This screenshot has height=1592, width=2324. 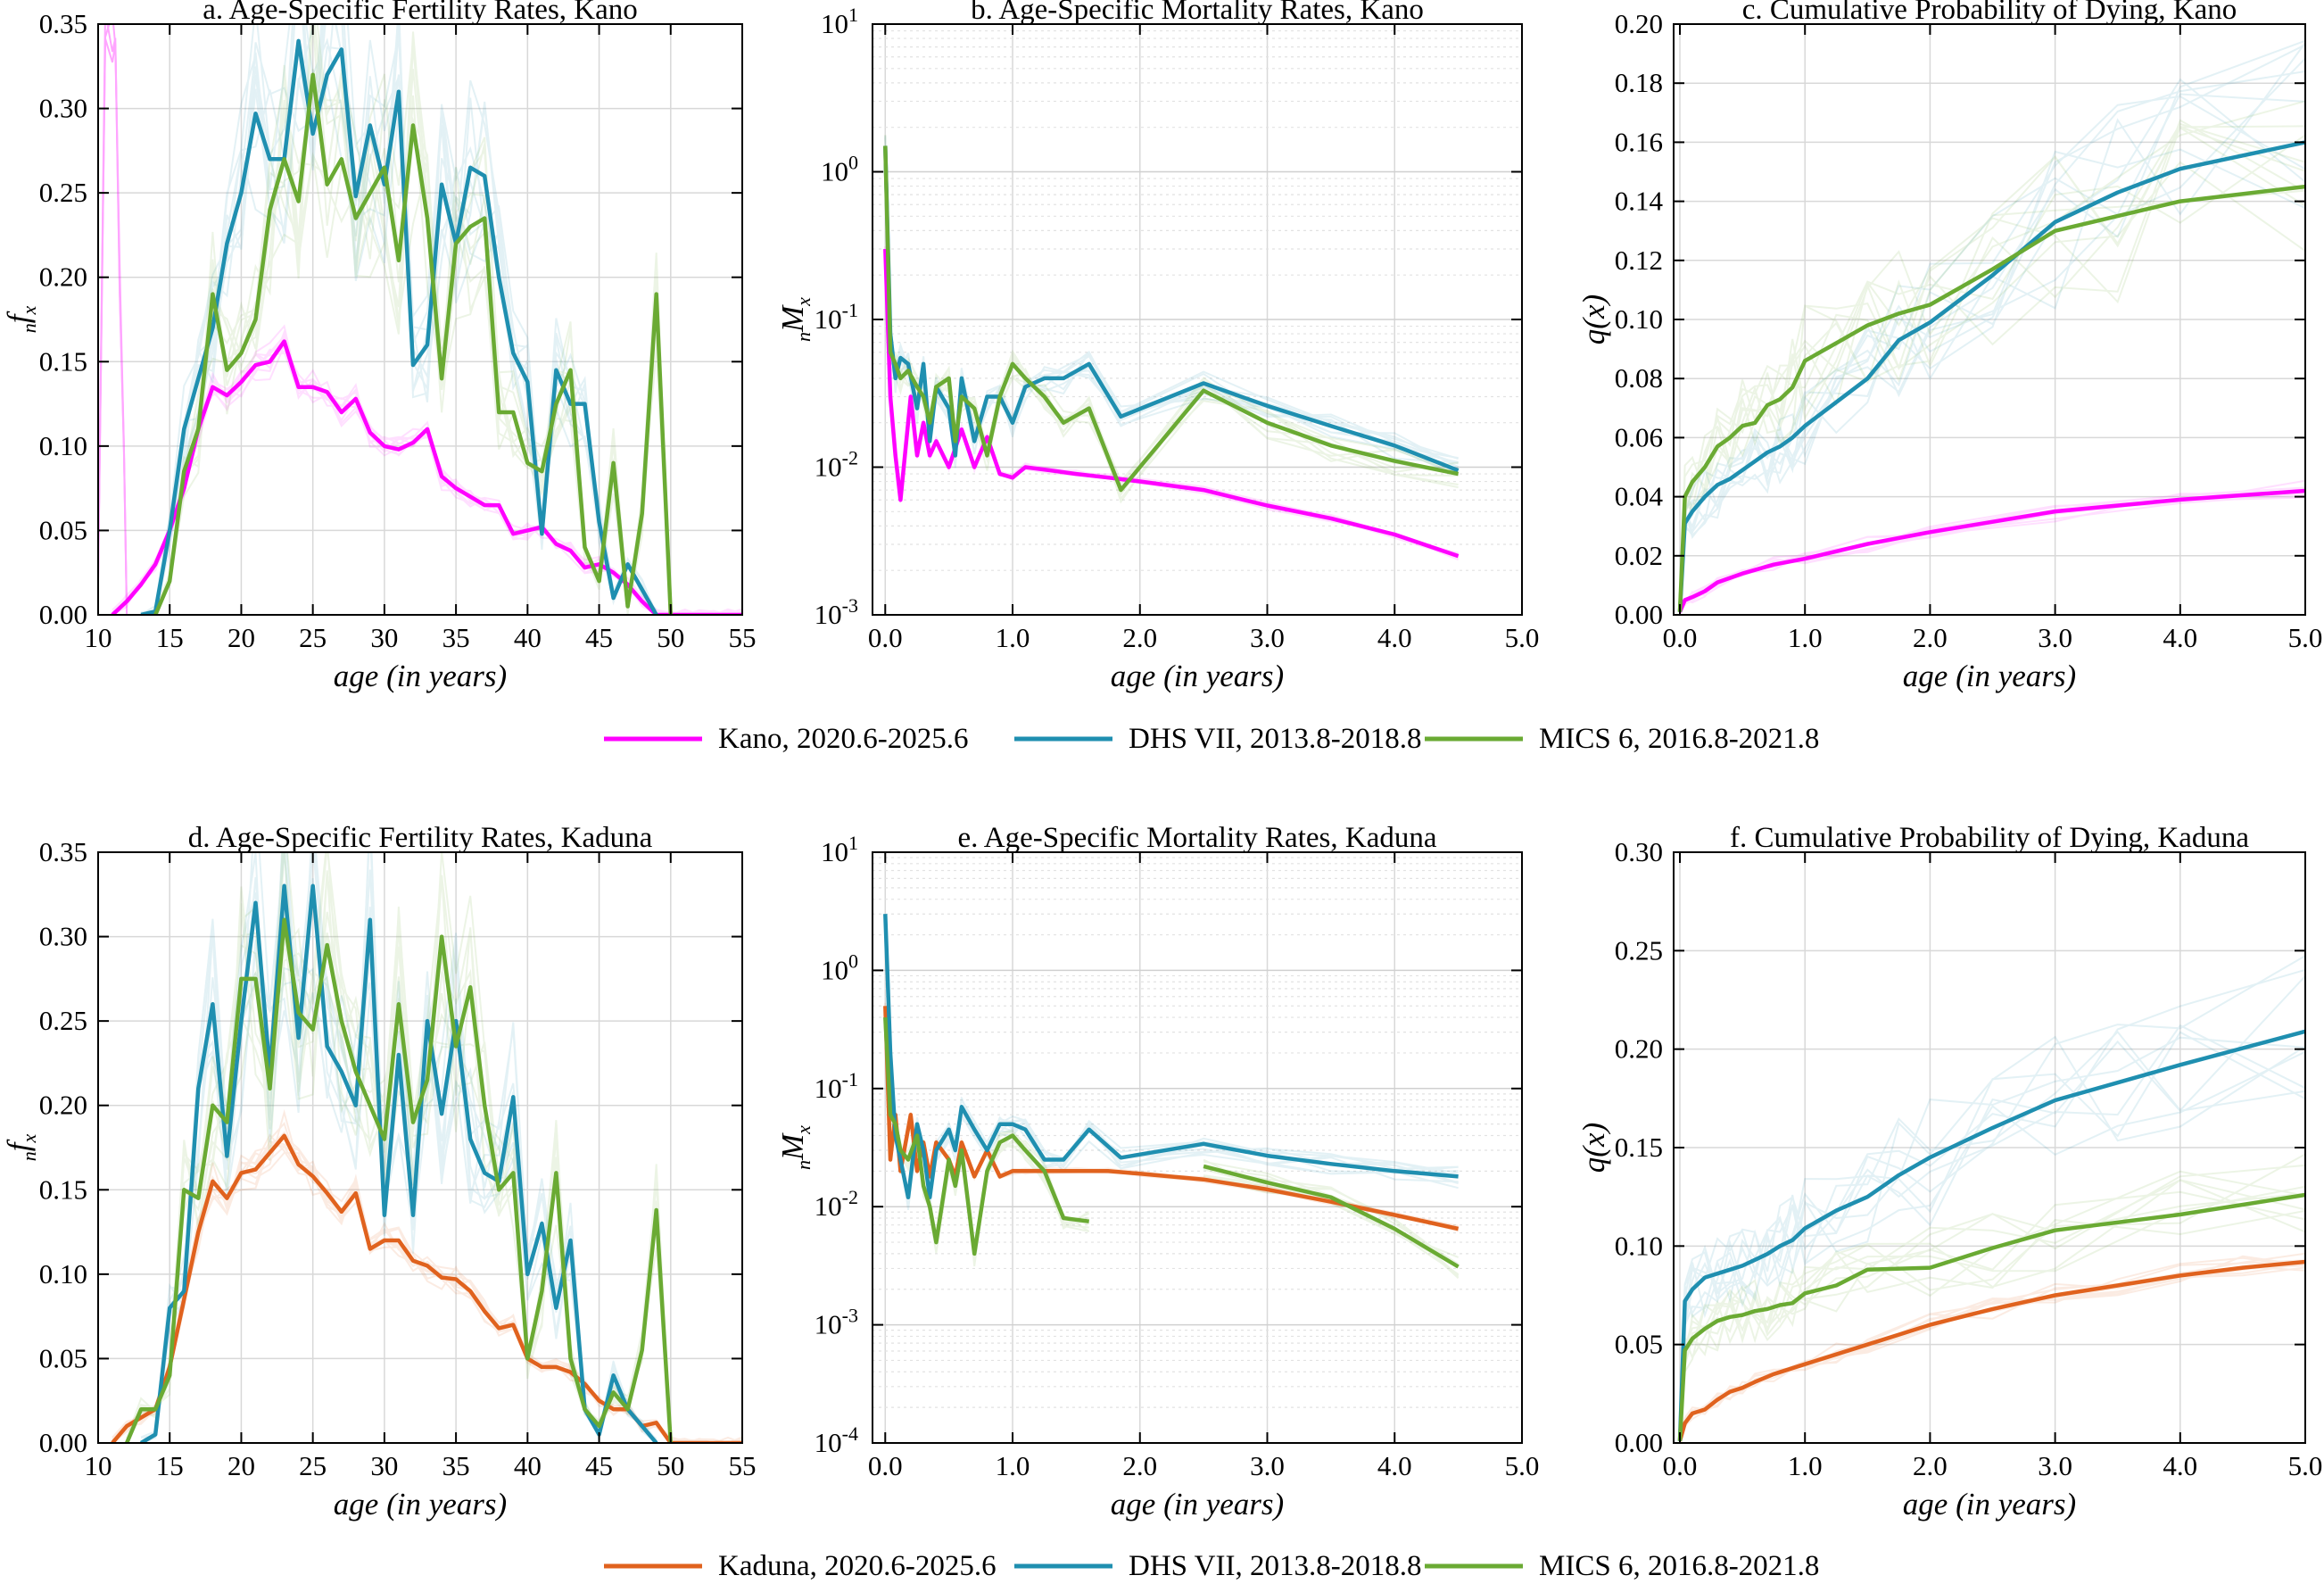 What do you see at coordinates (1197, 838) in the screenshot?
I see `chart-title: e. Age-Specific Mortality Rates, Kaduna` at bounding box center [1197, 838].